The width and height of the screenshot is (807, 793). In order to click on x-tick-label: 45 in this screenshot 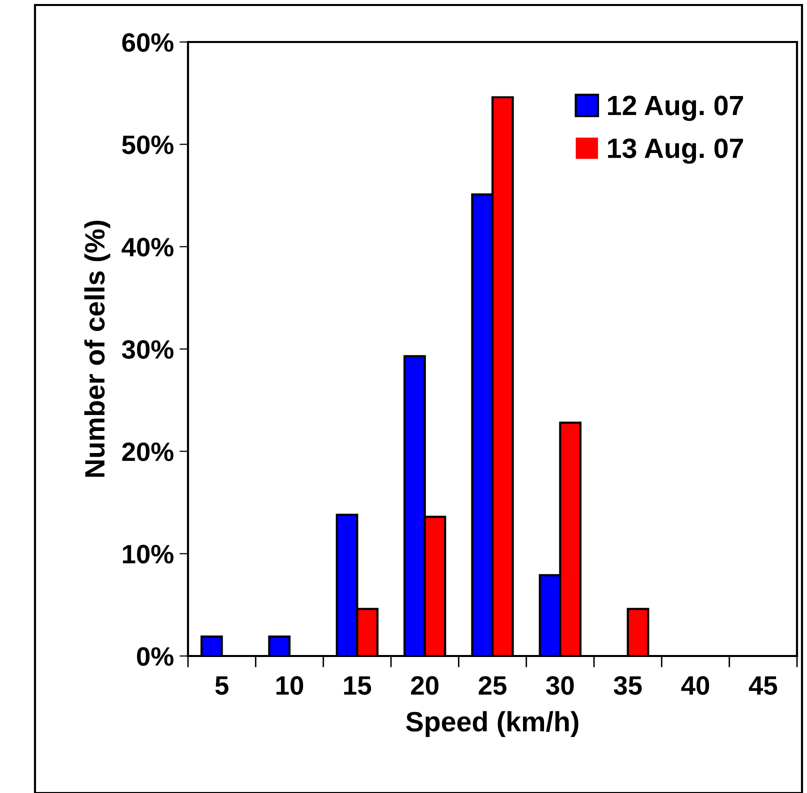, I will do `click(763, 685)`.